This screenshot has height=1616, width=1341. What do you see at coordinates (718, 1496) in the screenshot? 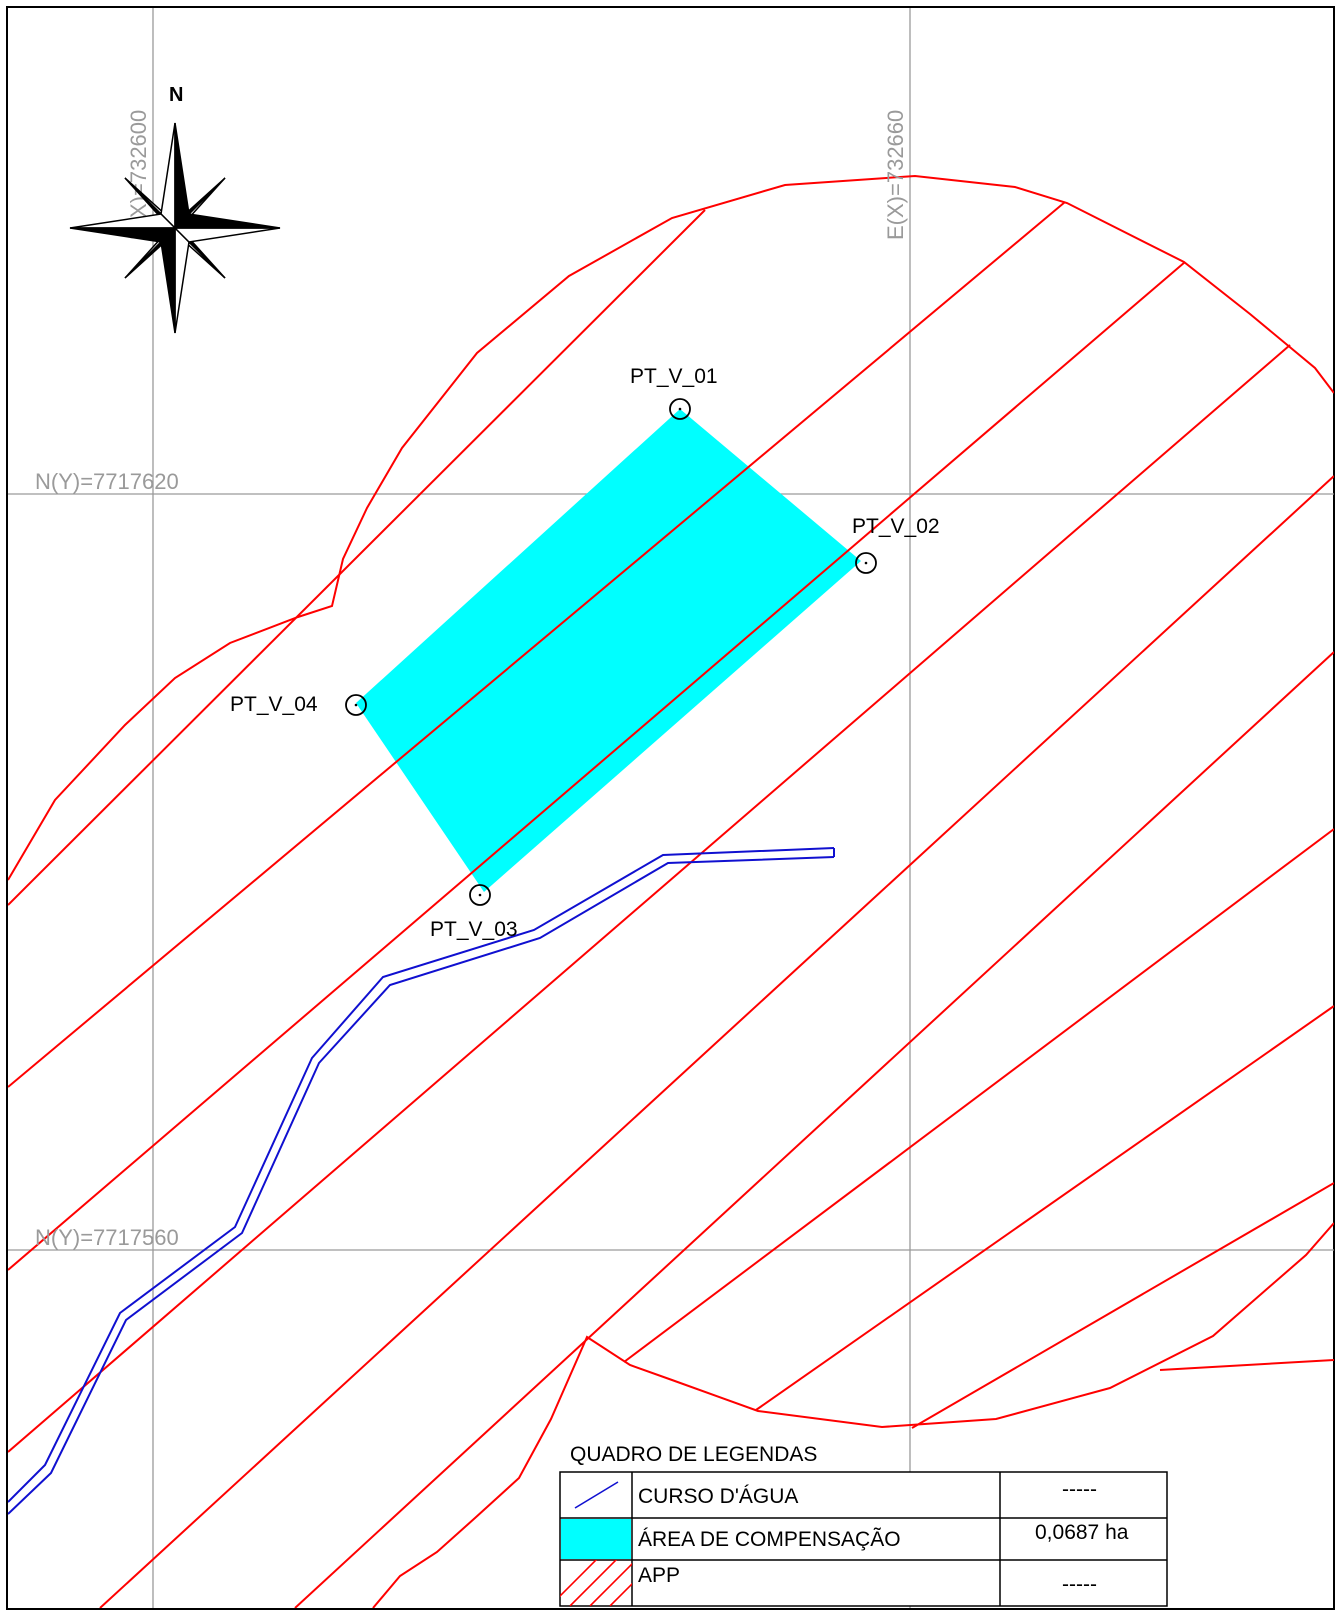
I see `legend-label: CURSO D'ÁGUA` at bounding box center [718, 1496].